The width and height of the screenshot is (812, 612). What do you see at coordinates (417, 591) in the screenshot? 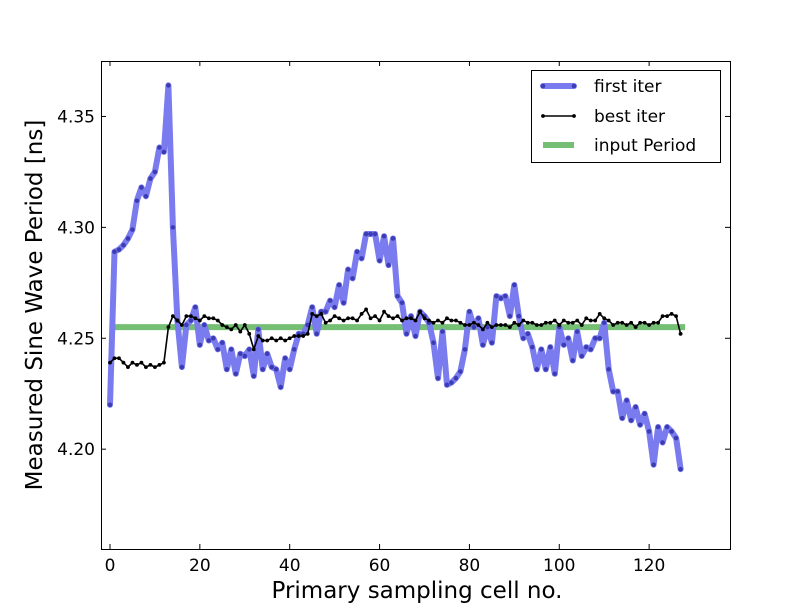
I see `x-axis-label: Primary sampling cell no.` at bounding box center [417, 591].